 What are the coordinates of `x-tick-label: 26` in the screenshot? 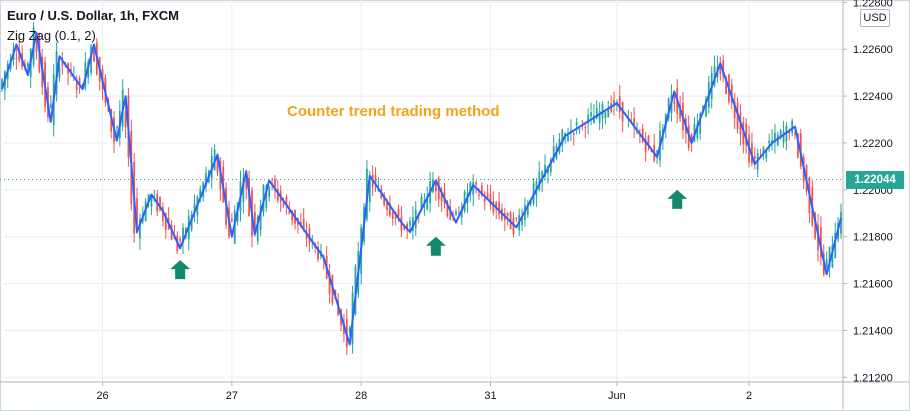 It's located at (102, 396).